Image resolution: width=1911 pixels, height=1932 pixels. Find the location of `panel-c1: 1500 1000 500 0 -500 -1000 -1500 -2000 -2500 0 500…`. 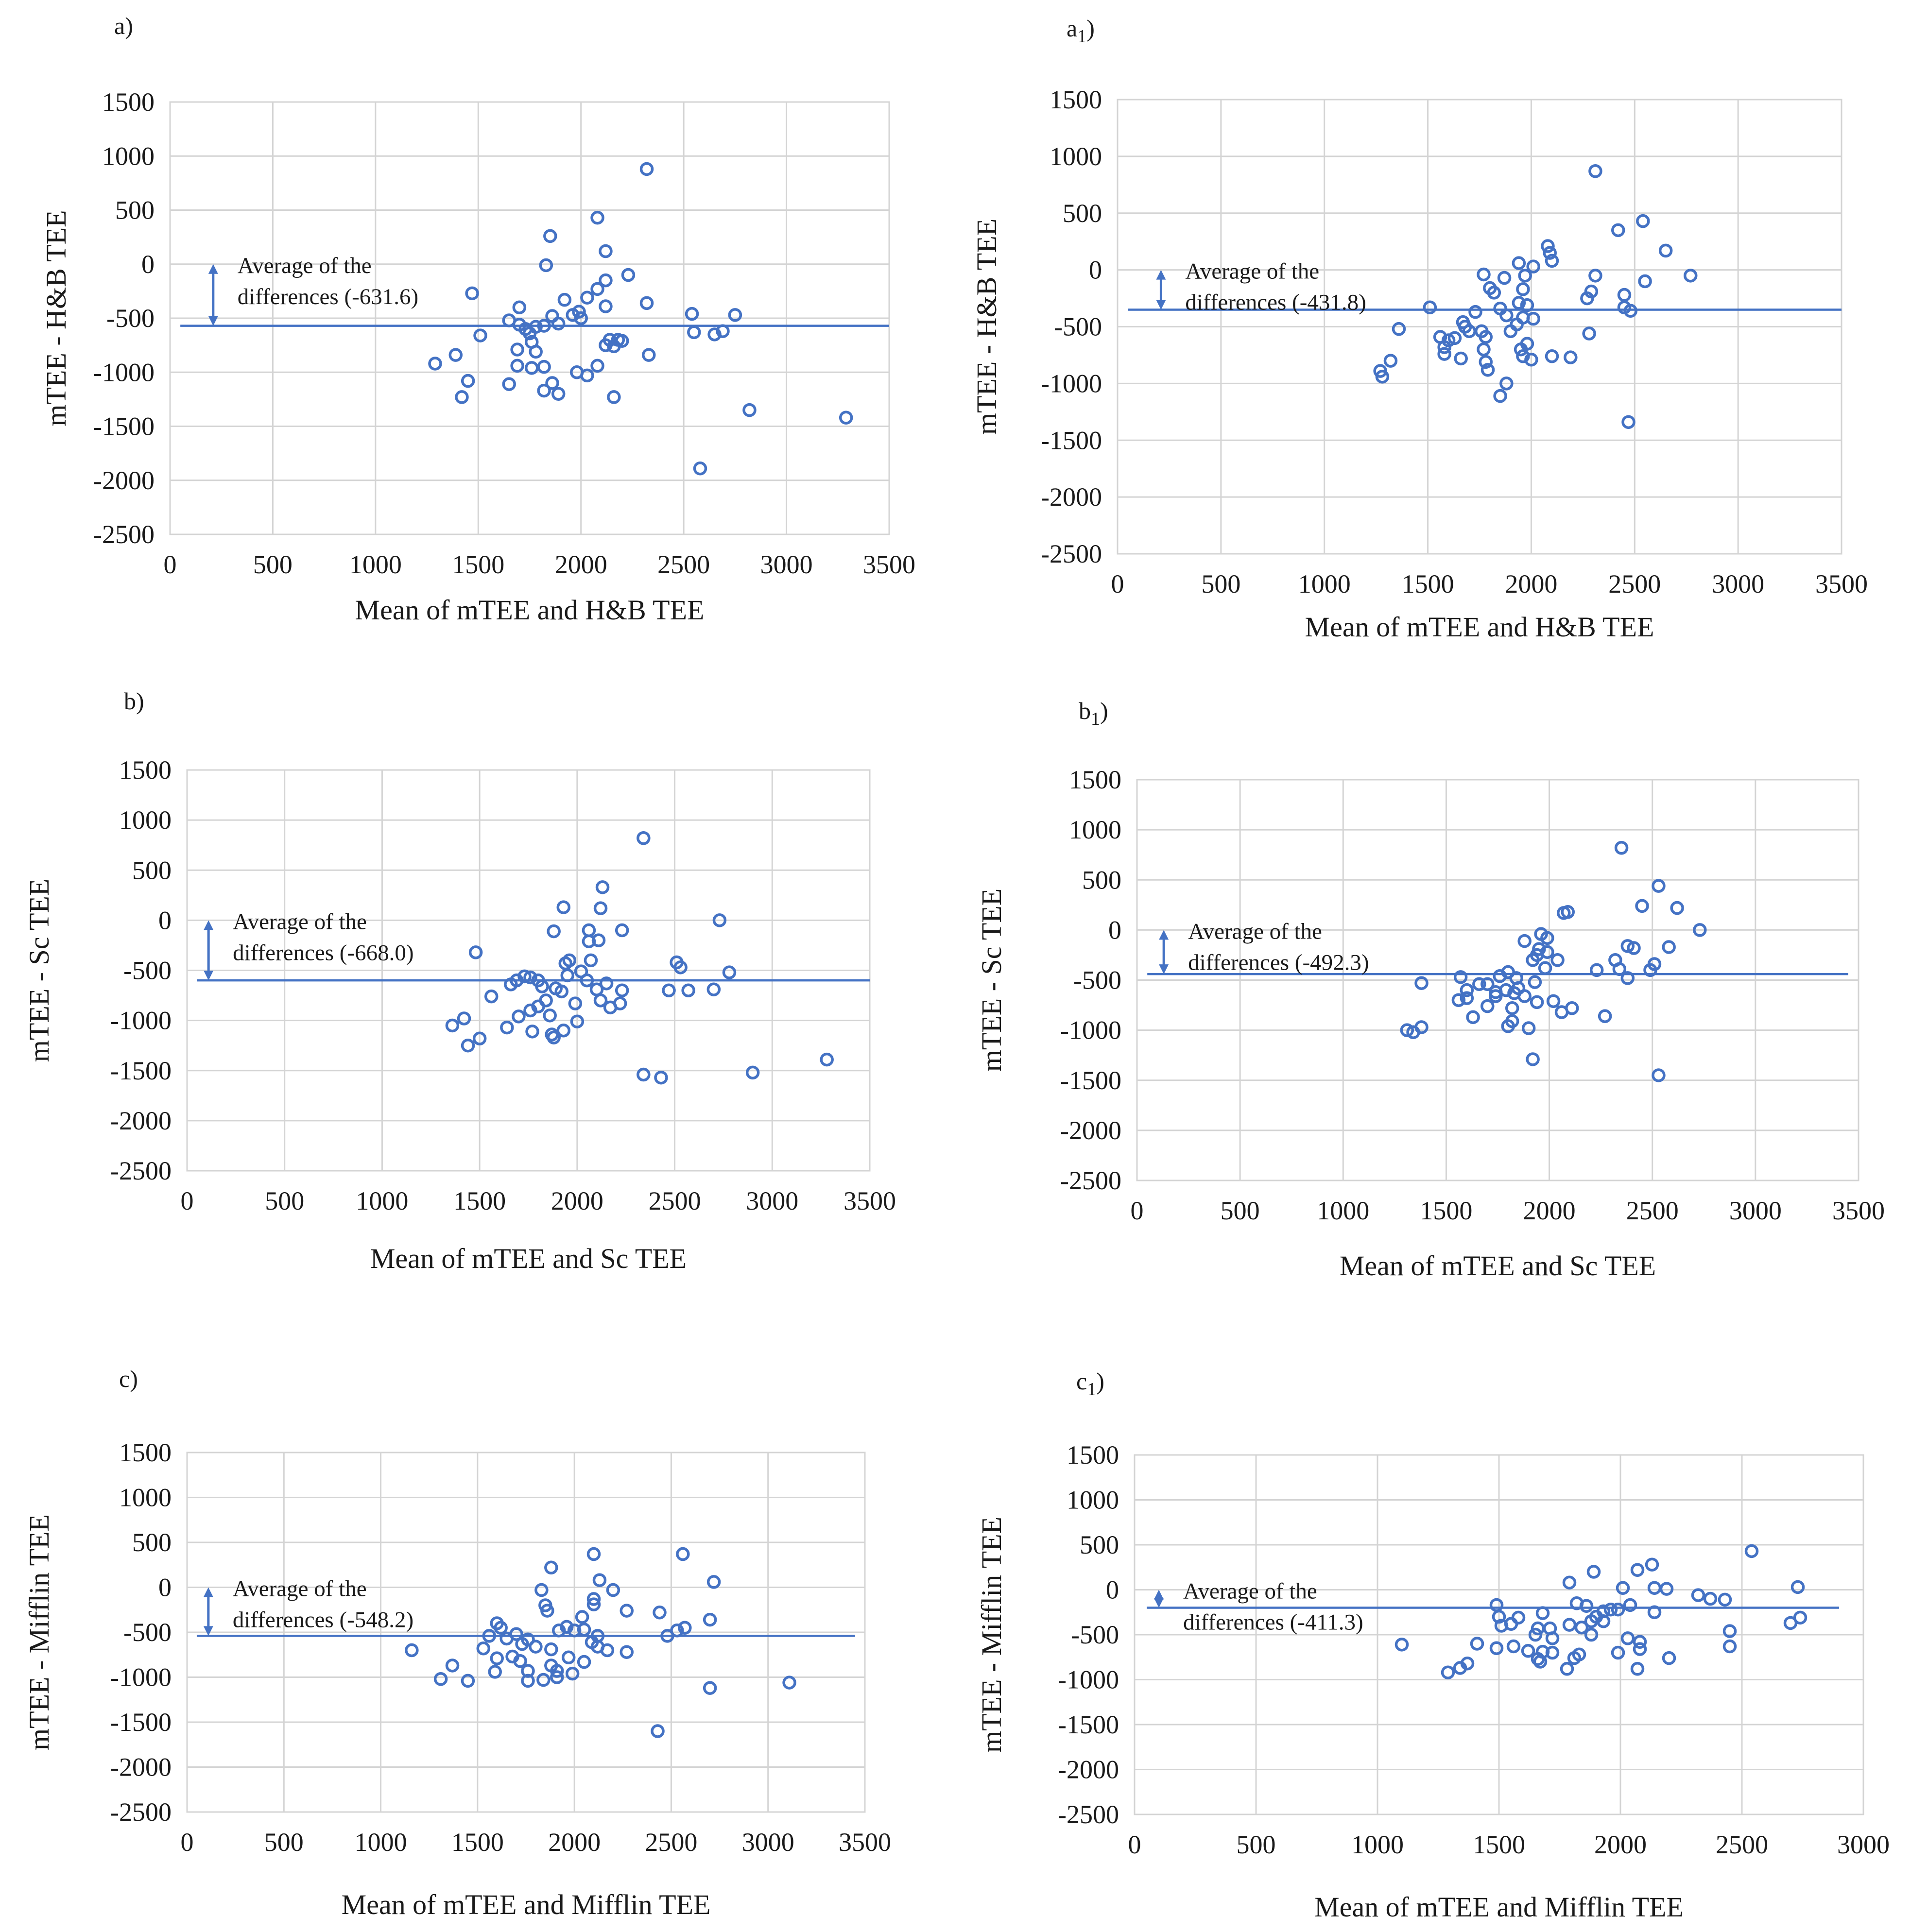

panel-c1: 1500 1000 500 0 -500 -1000 -1500 -2000 -2500 0 500… is located at coordinates (1433, 1646).